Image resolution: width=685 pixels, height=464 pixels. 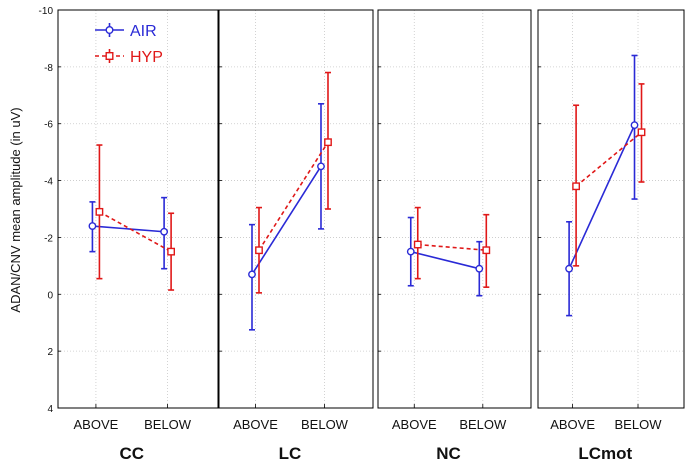 I want to click on y-tick-label: 4, so click(x=50, y=409).